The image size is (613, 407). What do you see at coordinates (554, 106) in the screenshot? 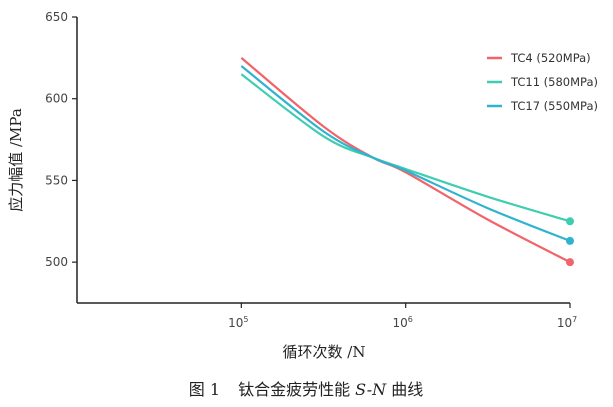
I see `legend-label: TC17 (550MPa)` at bounding box center [554, 106].